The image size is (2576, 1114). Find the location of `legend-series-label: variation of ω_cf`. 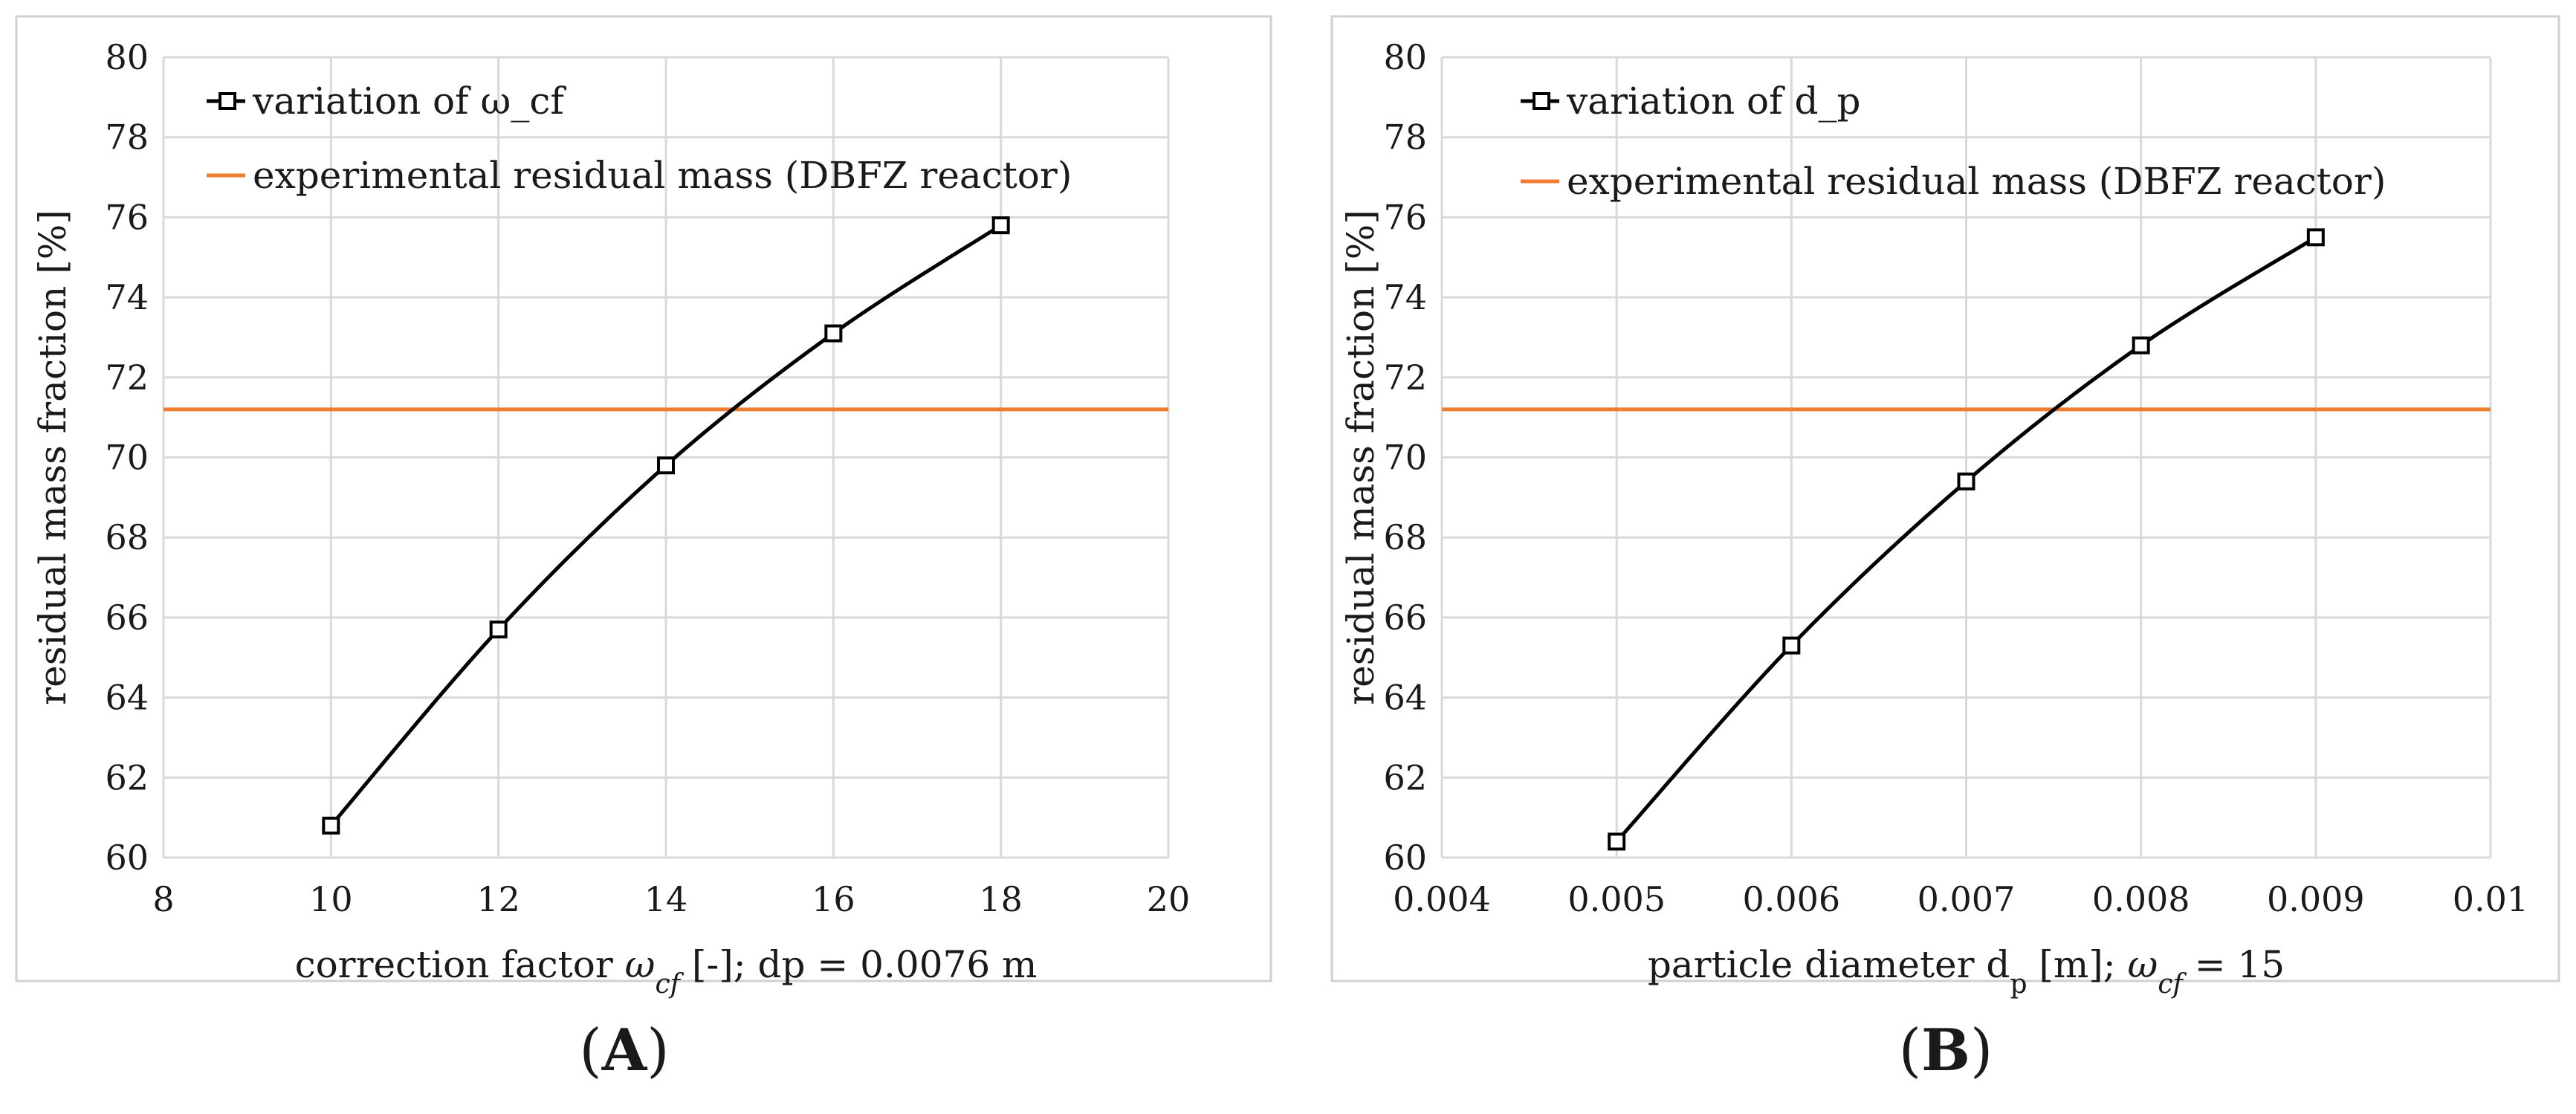

legend-series-label: variation of ω_cf is located at coordinates (409, 101).